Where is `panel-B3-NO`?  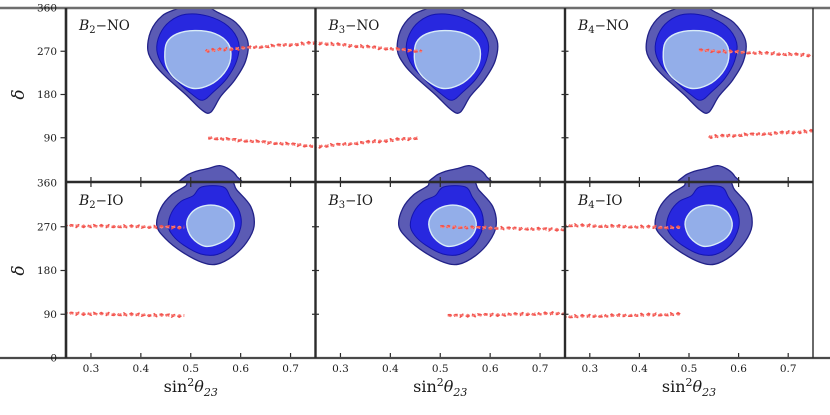 panel-B3-NO is located at coordinates (407, 94).